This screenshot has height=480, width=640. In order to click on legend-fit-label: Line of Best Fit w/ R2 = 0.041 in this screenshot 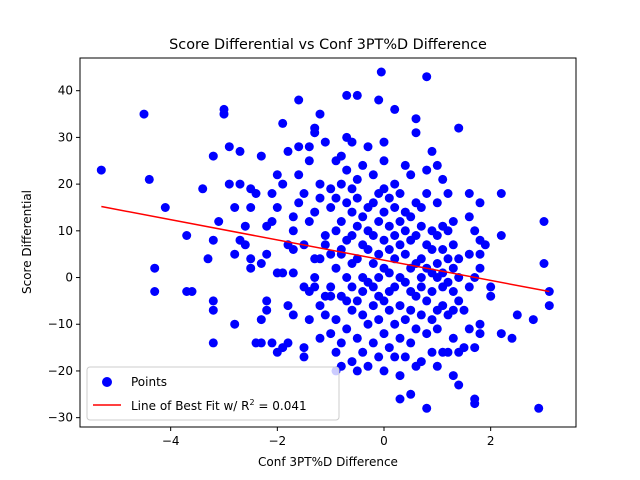, I will do `click(219, 405)`.